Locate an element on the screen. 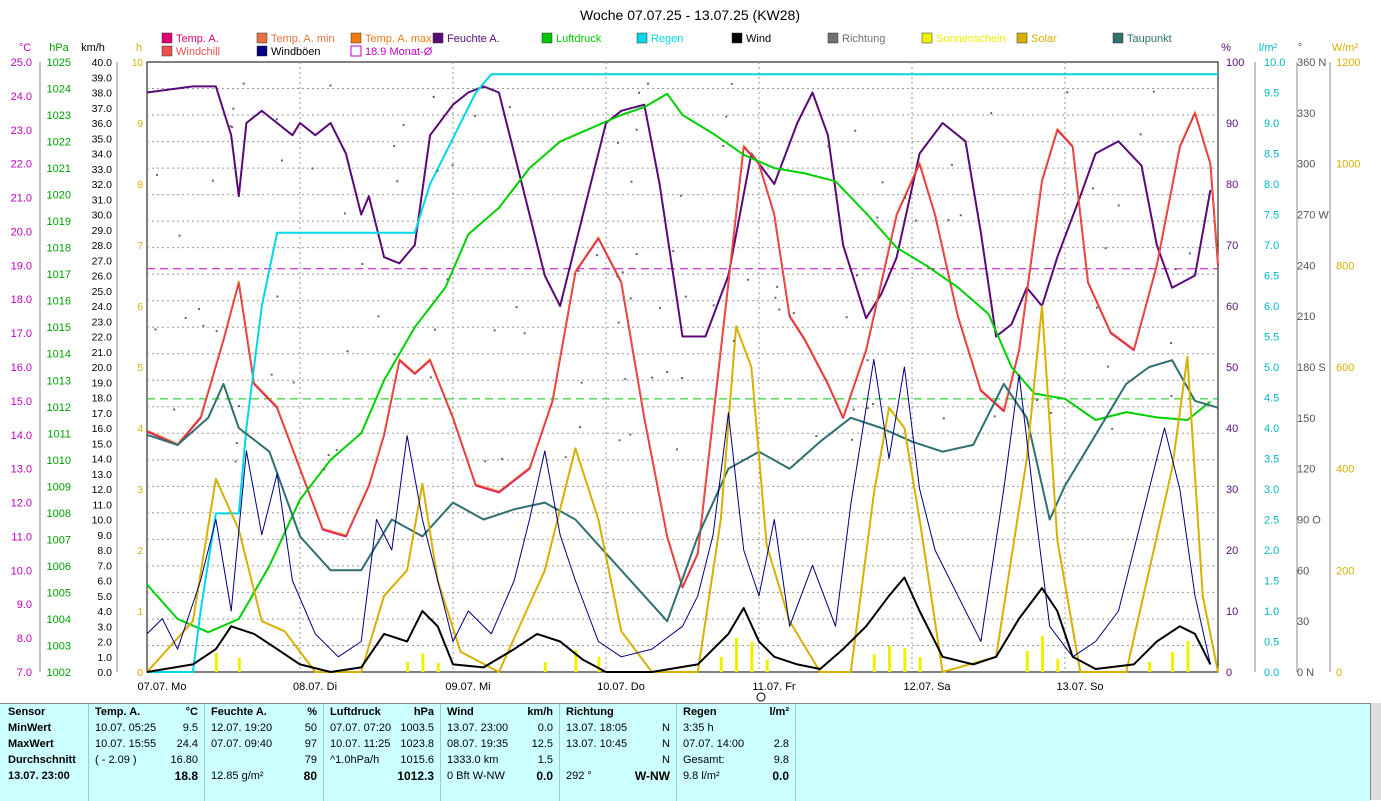 This screenshot has width=1381, height=801. tick-direction: 180 S is located at coordinates (1311, 368).